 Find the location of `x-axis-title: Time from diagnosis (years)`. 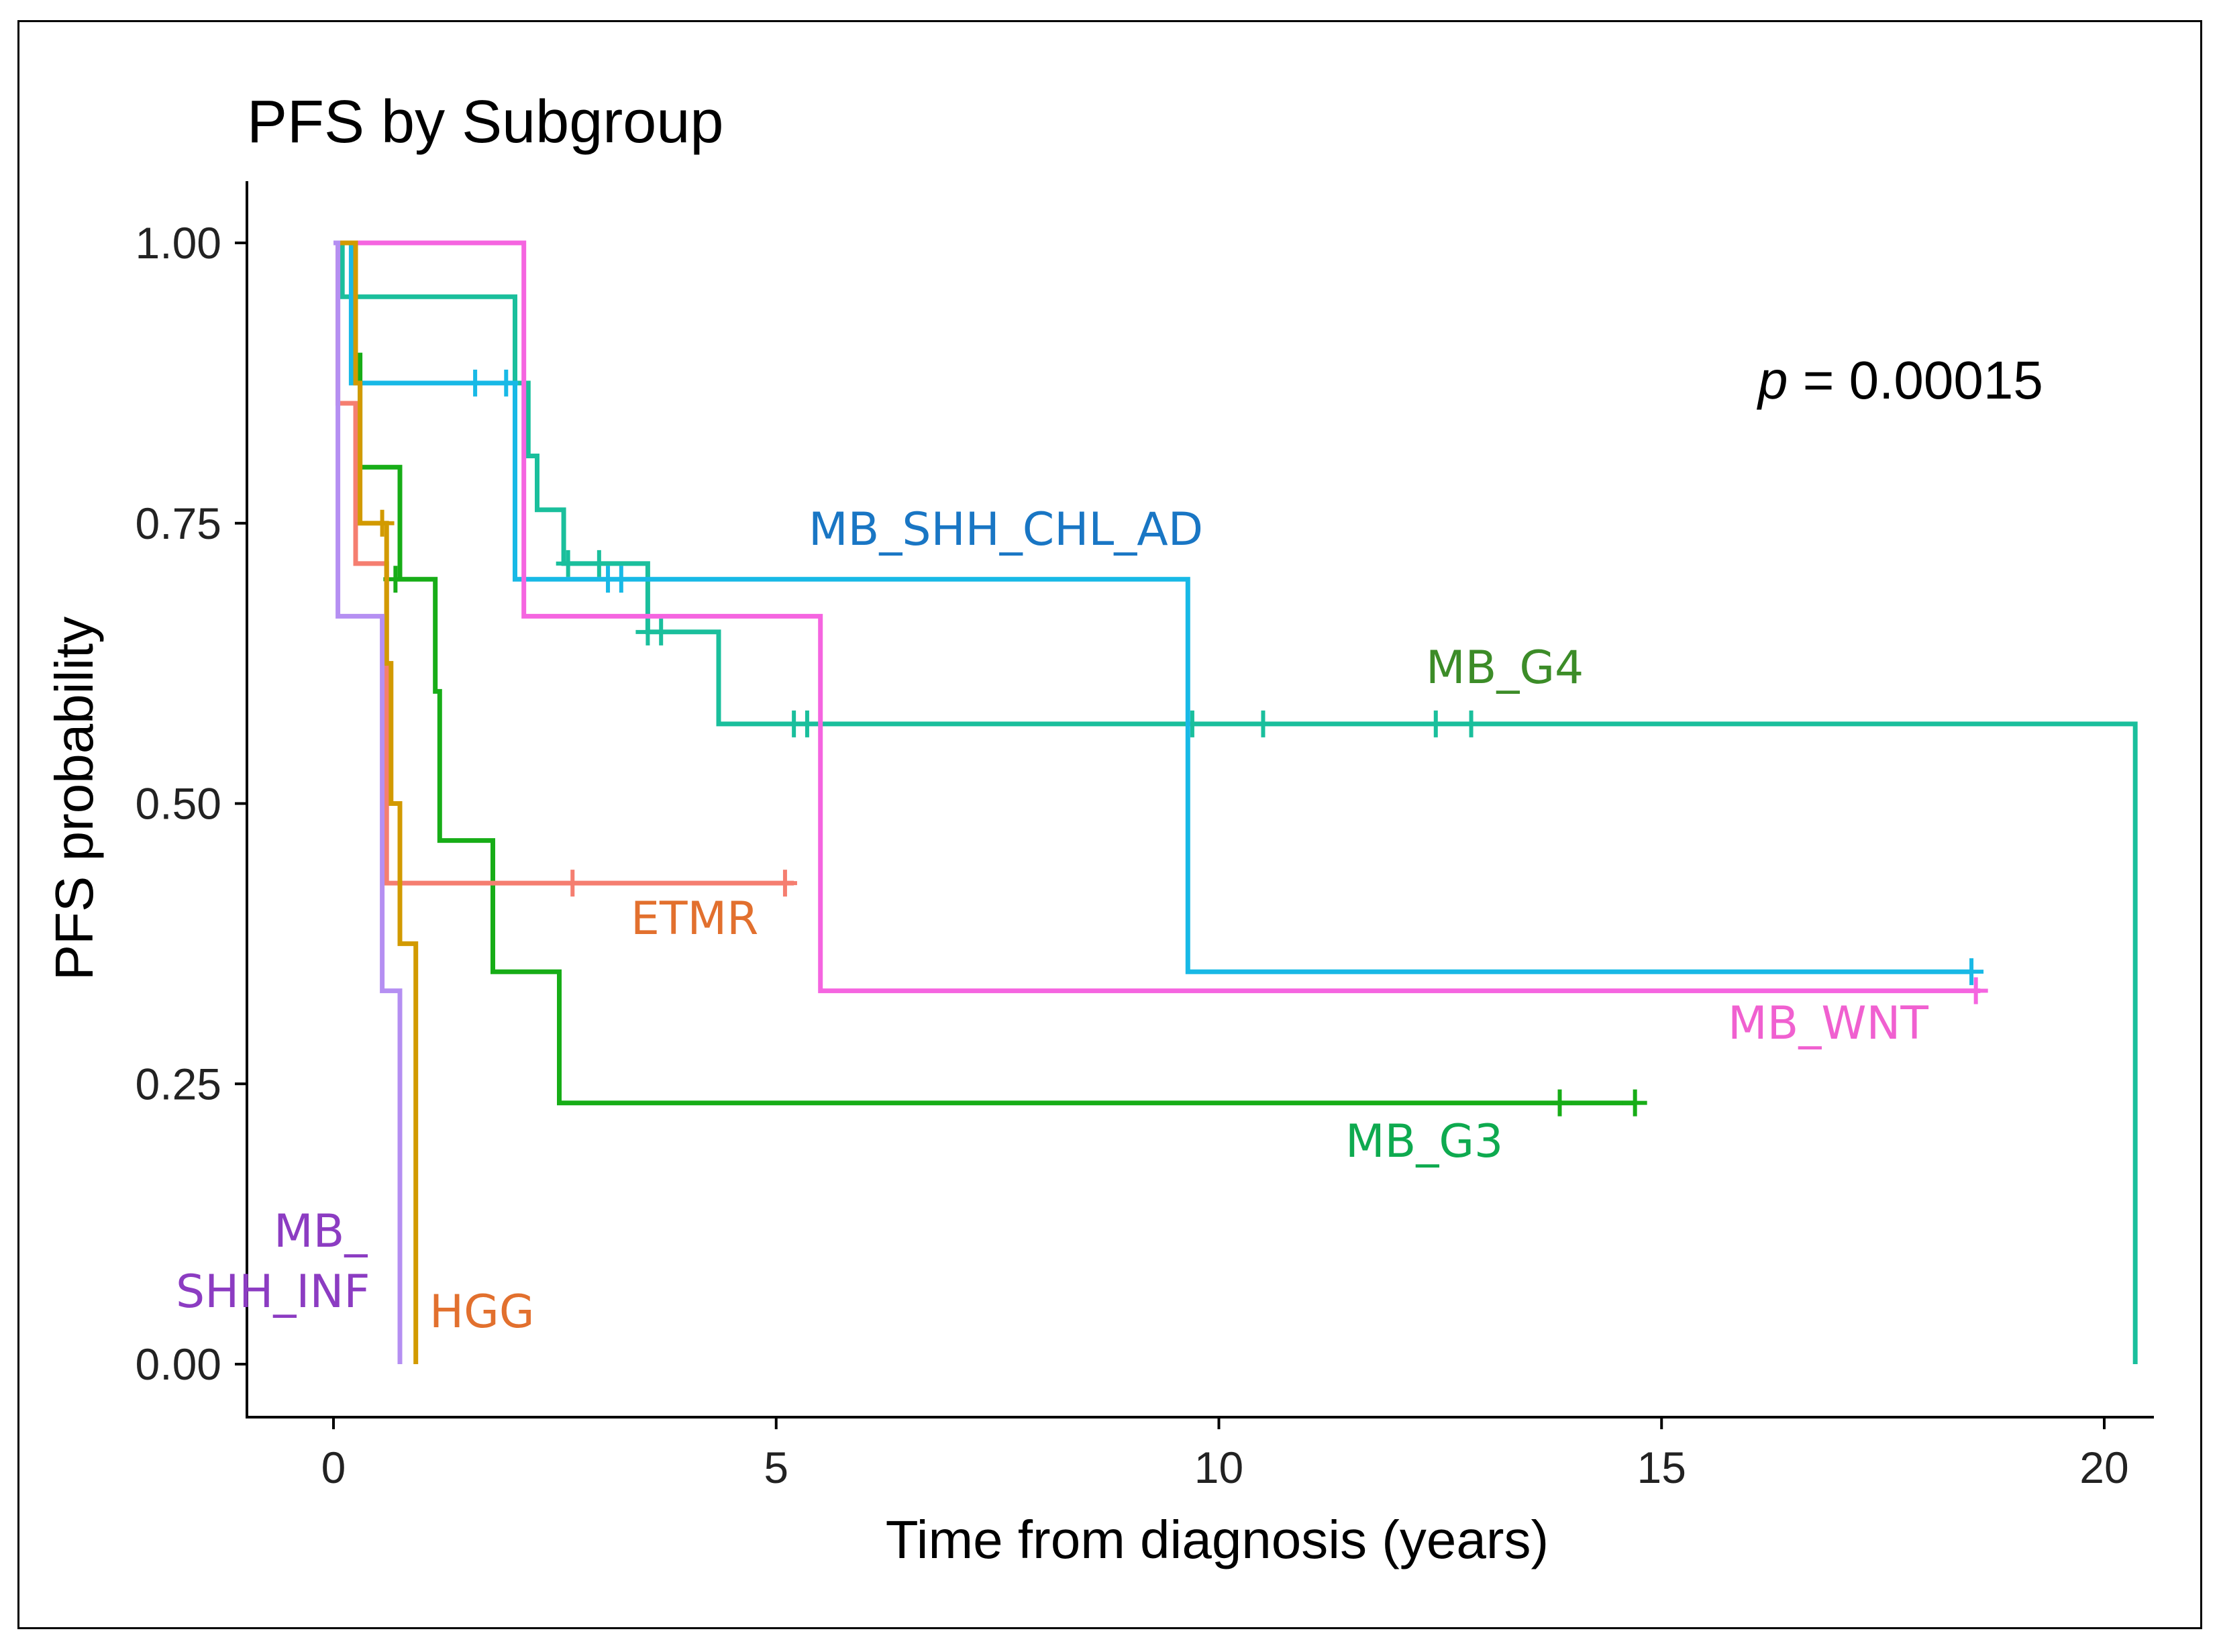

x-axis-title: Time from diagnosis (years) is located at coordinates (1217, 1539).